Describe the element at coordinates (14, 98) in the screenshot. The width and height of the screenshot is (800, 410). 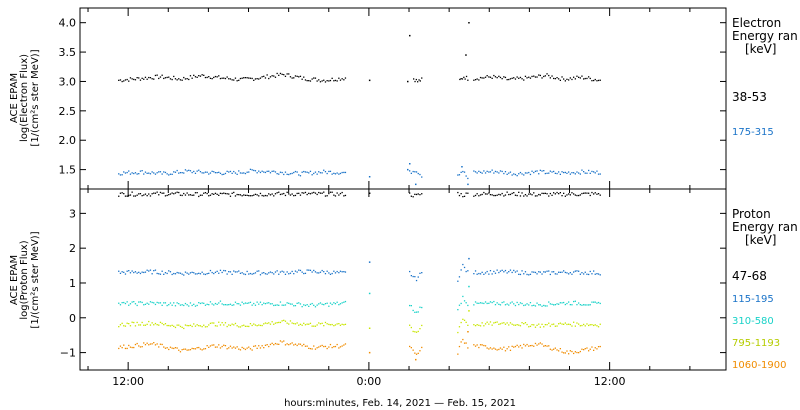
I see `electron-ylabel-line1: ACE EPAM` at that location.